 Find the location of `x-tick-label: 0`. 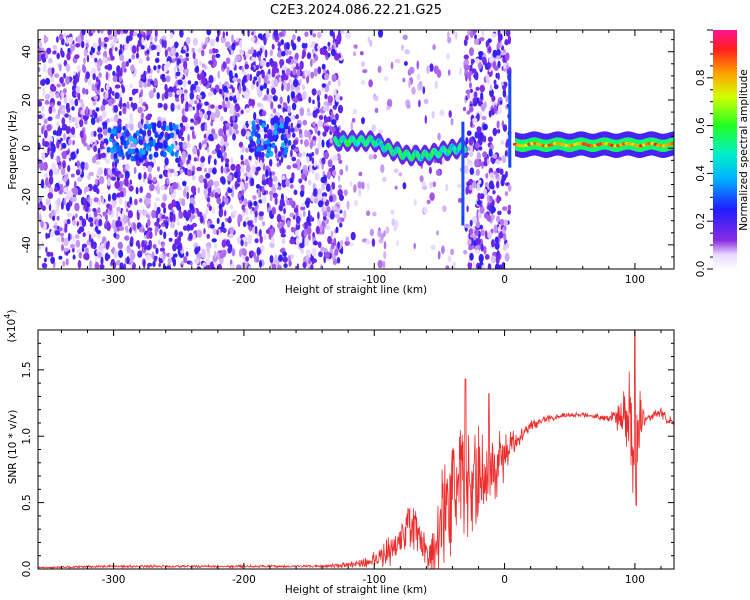

x-tick-label: 0 is located at coordinates (504, 280).